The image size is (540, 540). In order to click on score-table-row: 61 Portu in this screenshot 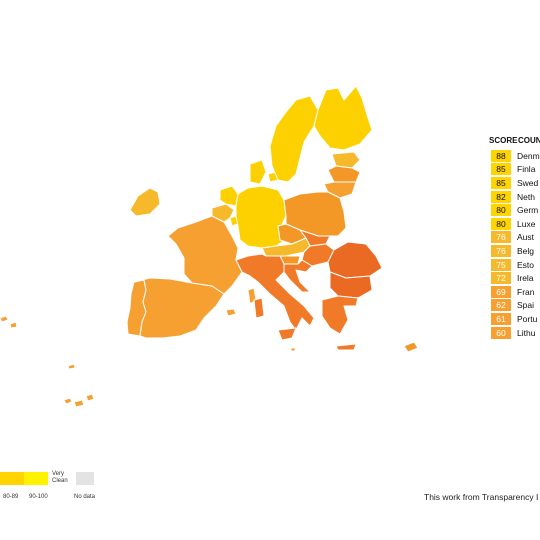, I will do `click(514, 319)`.